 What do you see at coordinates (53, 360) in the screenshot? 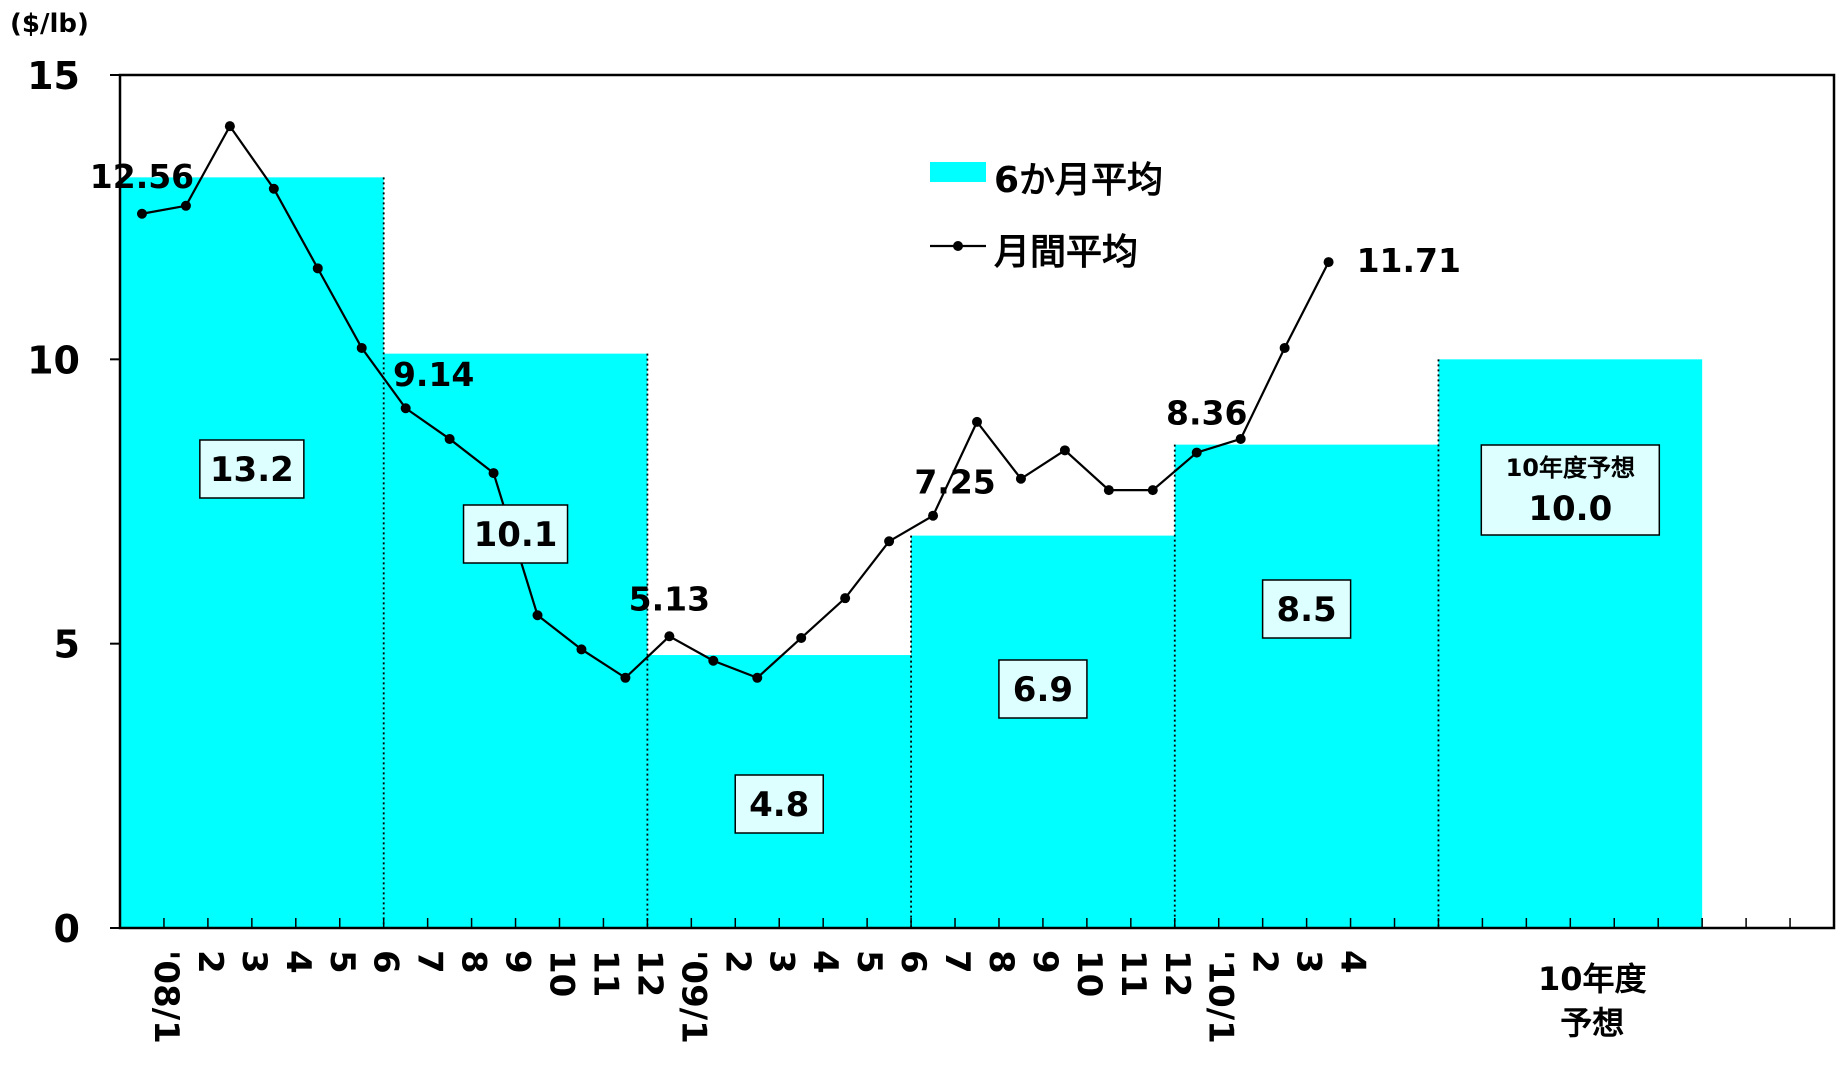
I see `y-tick-label: 10` at bounding box center [53, 360].